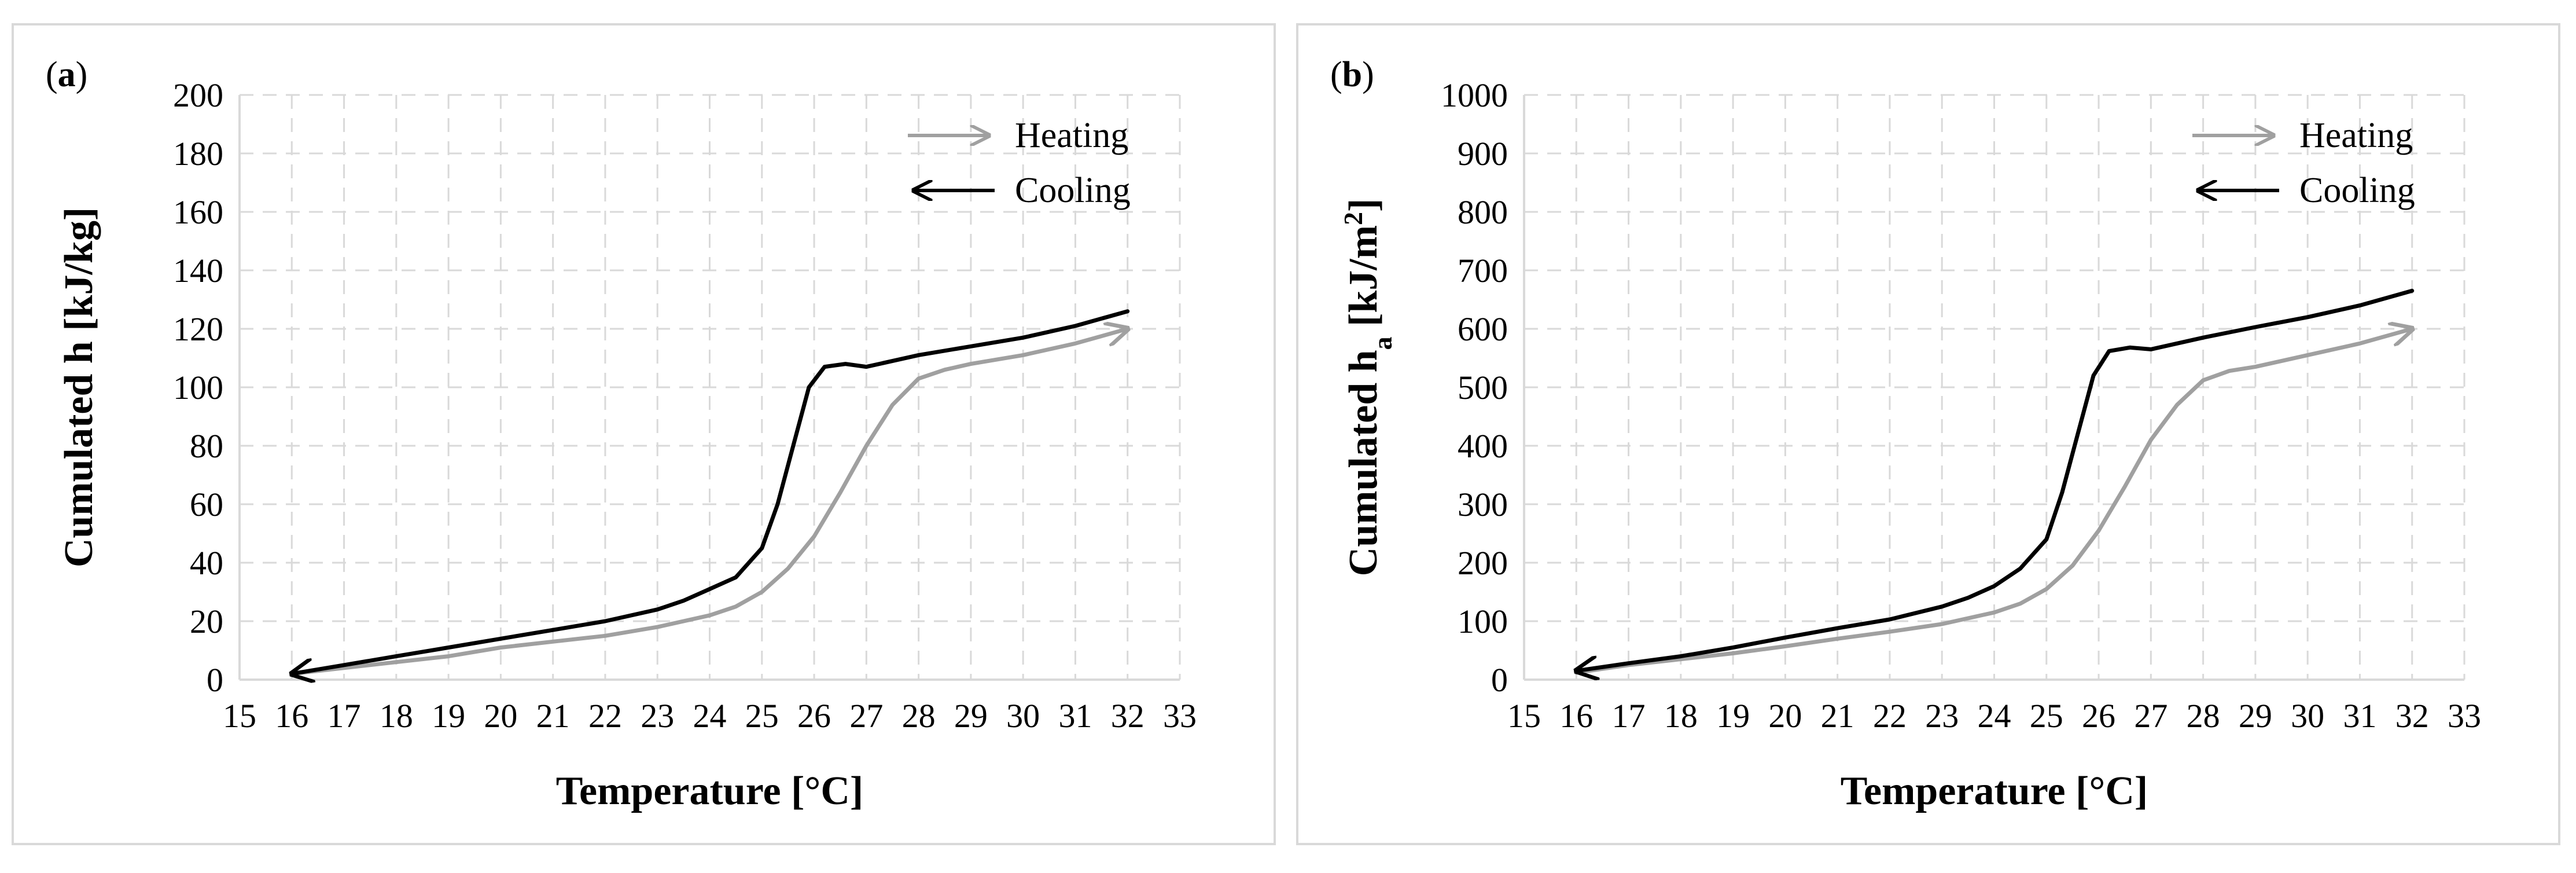  I want to click on chart-b-x-tick-label-33: 33, so click(2464, 716).